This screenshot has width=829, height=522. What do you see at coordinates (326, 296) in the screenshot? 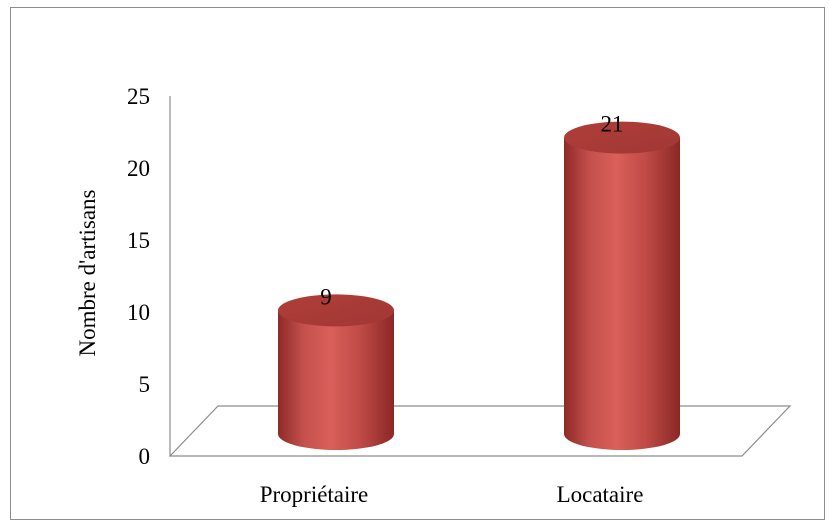
I see `data-label: 9` at bounding box center [326, 296].